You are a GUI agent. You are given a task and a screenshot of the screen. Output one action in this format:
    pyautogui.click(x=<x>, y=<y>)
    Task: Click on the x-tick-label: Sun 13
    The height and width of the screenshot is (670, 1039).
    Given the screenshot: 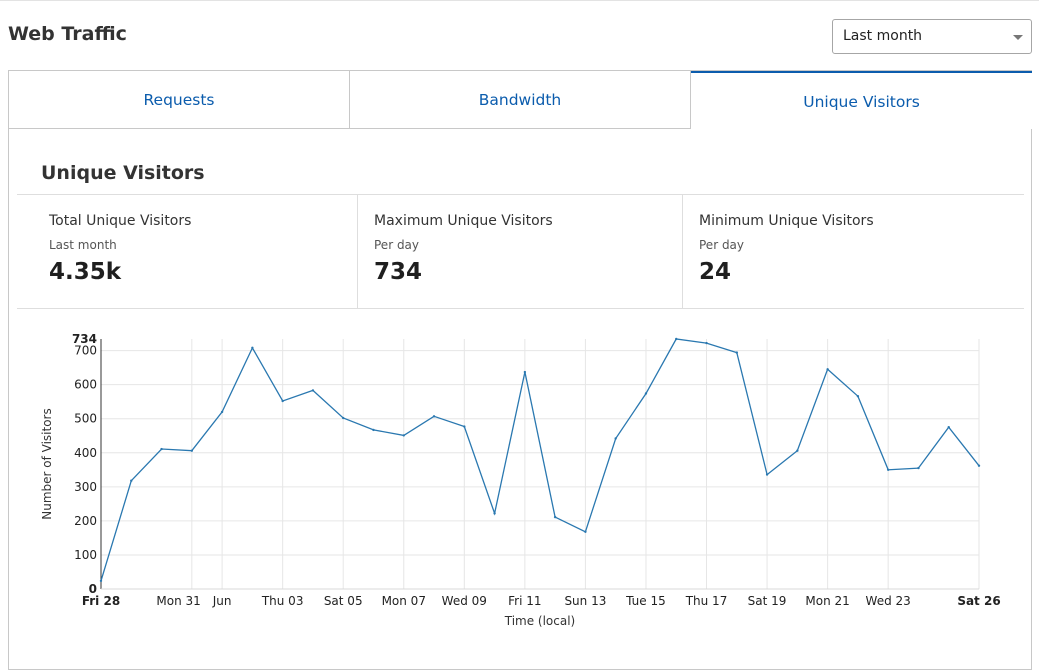 What is the action you would take?
    pyautogui.click(x=585, y=601)
    